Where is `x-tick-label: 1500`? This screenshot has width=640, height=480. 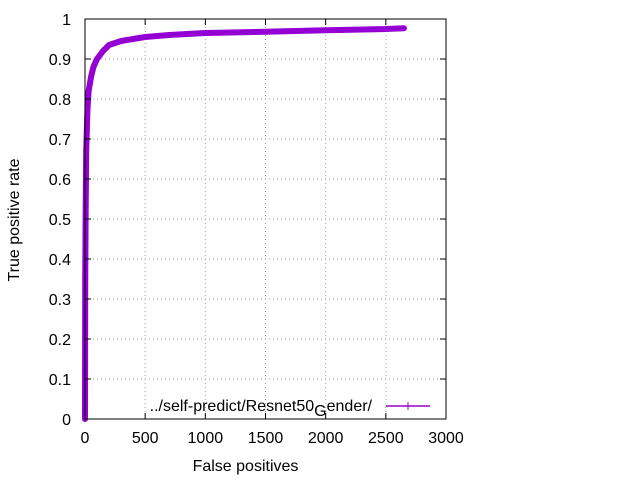
x-tick-label: 1500 is located at coordinates (266, 438).